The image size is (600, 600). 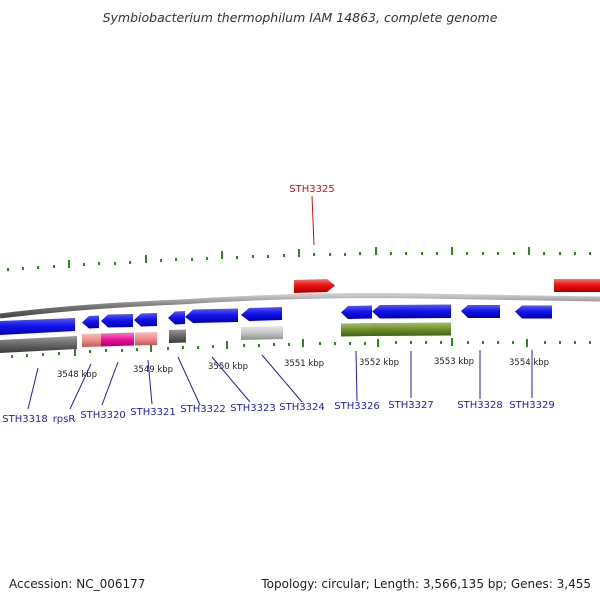 I want to click on gene-right-edge-arrow, so click(x=577, y=285).